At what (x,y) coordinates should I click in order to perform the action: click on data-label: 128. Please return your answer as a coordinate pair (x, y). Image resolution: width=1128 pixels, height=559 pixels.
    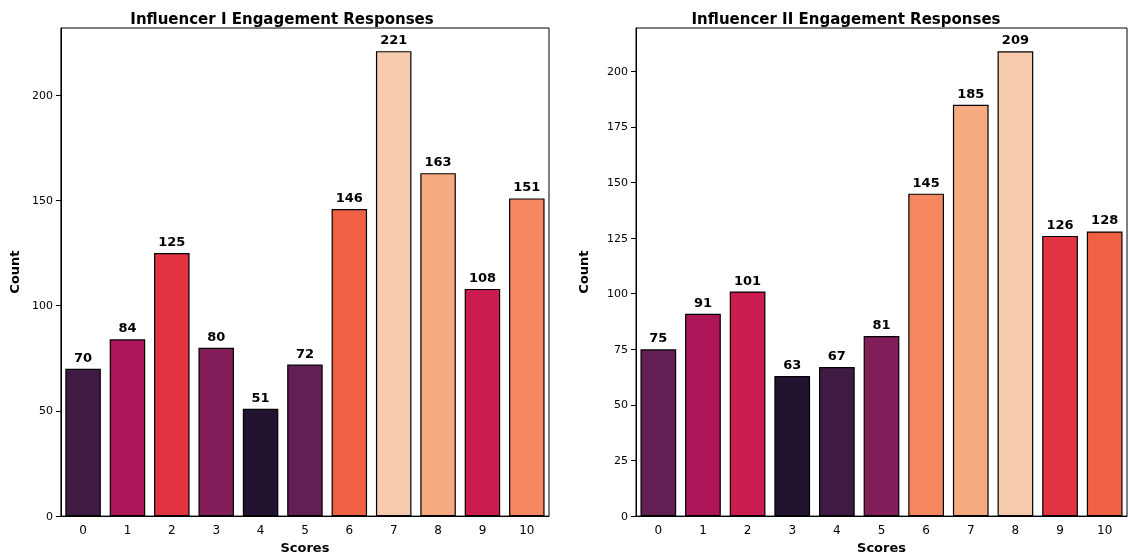
    Looking at the image, I should click on (1105, 220).